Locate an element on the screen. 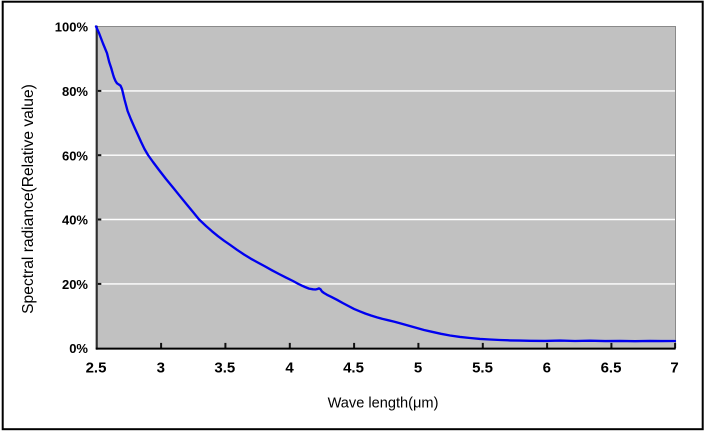 The height and width of the screenshot is (431, 704). svg-text: 40% is located at coordinates (75, 220).